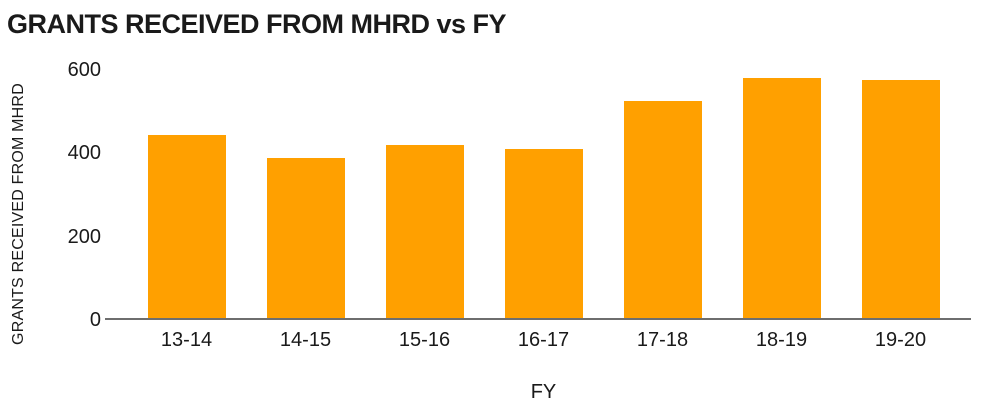  What do you see at coordinates (900, 340) in the screenshot?
I see `x-tick-label: 19-20` at bounding box center [900, 340].